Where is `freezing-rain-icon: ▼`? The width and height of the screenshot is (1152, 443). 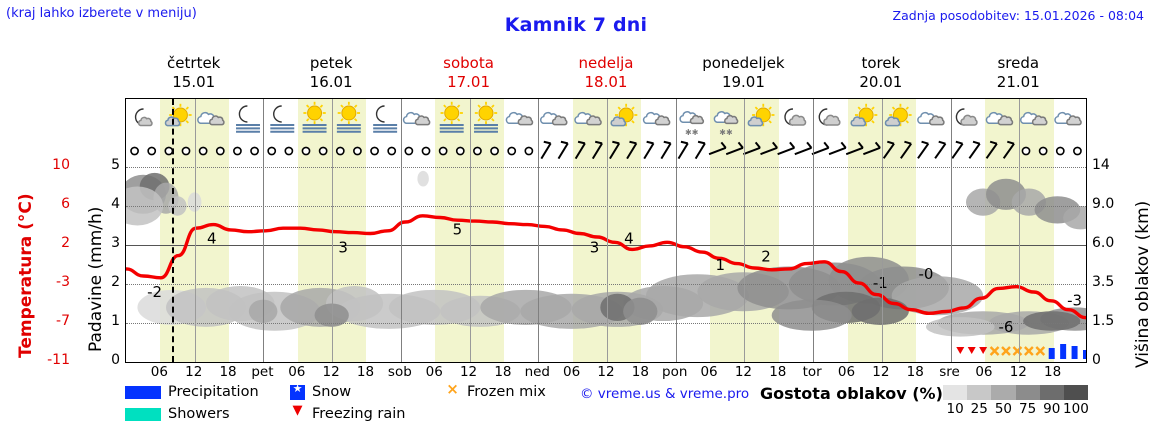
freezing-rain-icon: ▼ is located at coordinates (297, 410).